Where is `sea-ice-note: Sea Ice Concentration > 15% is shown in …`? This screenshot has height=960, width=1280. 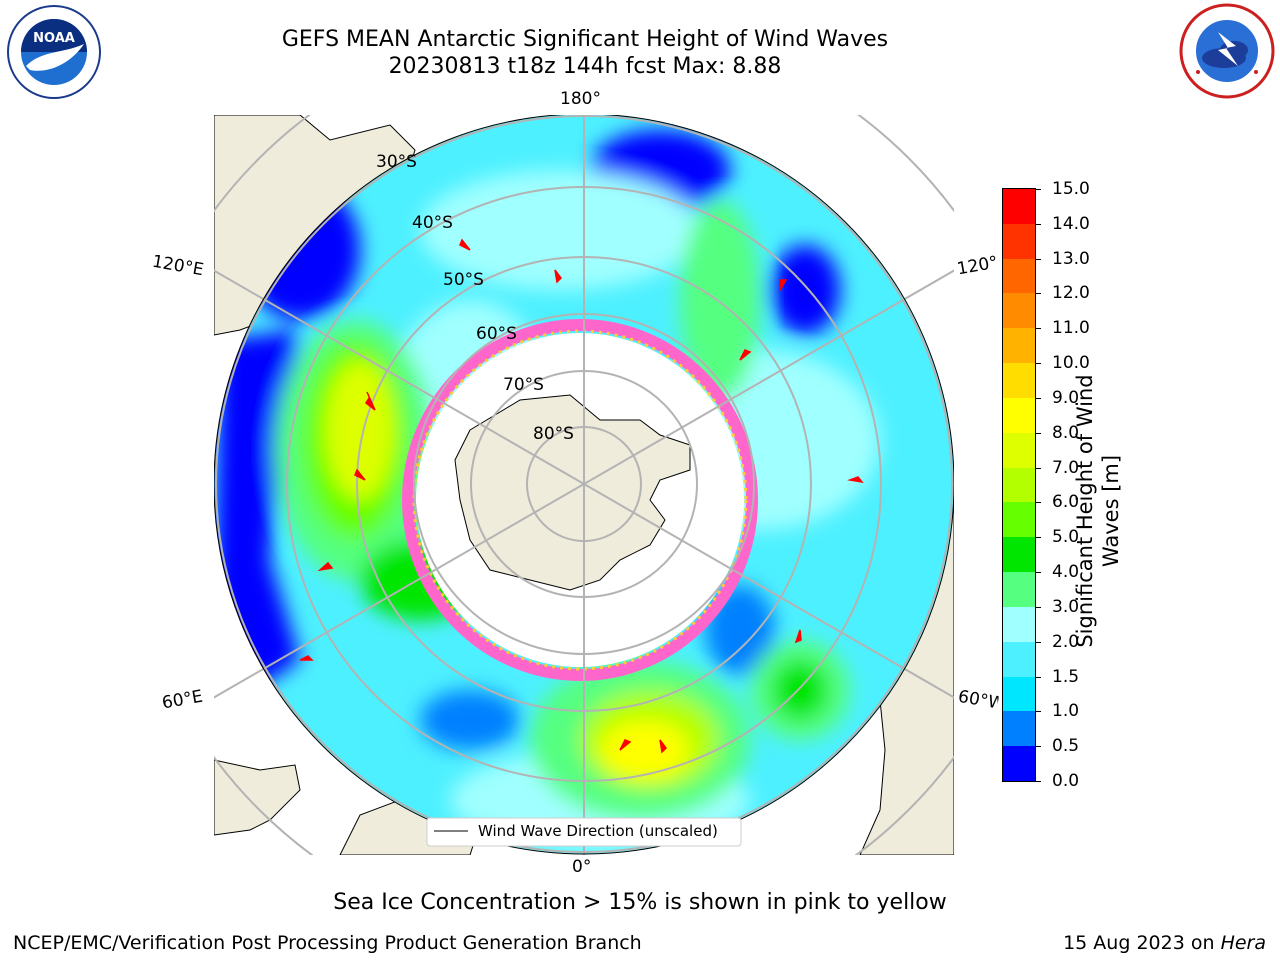
sea-ice-note: Sea Ice Concentration > 15% is shown in … is located at coordinates (640, 902).